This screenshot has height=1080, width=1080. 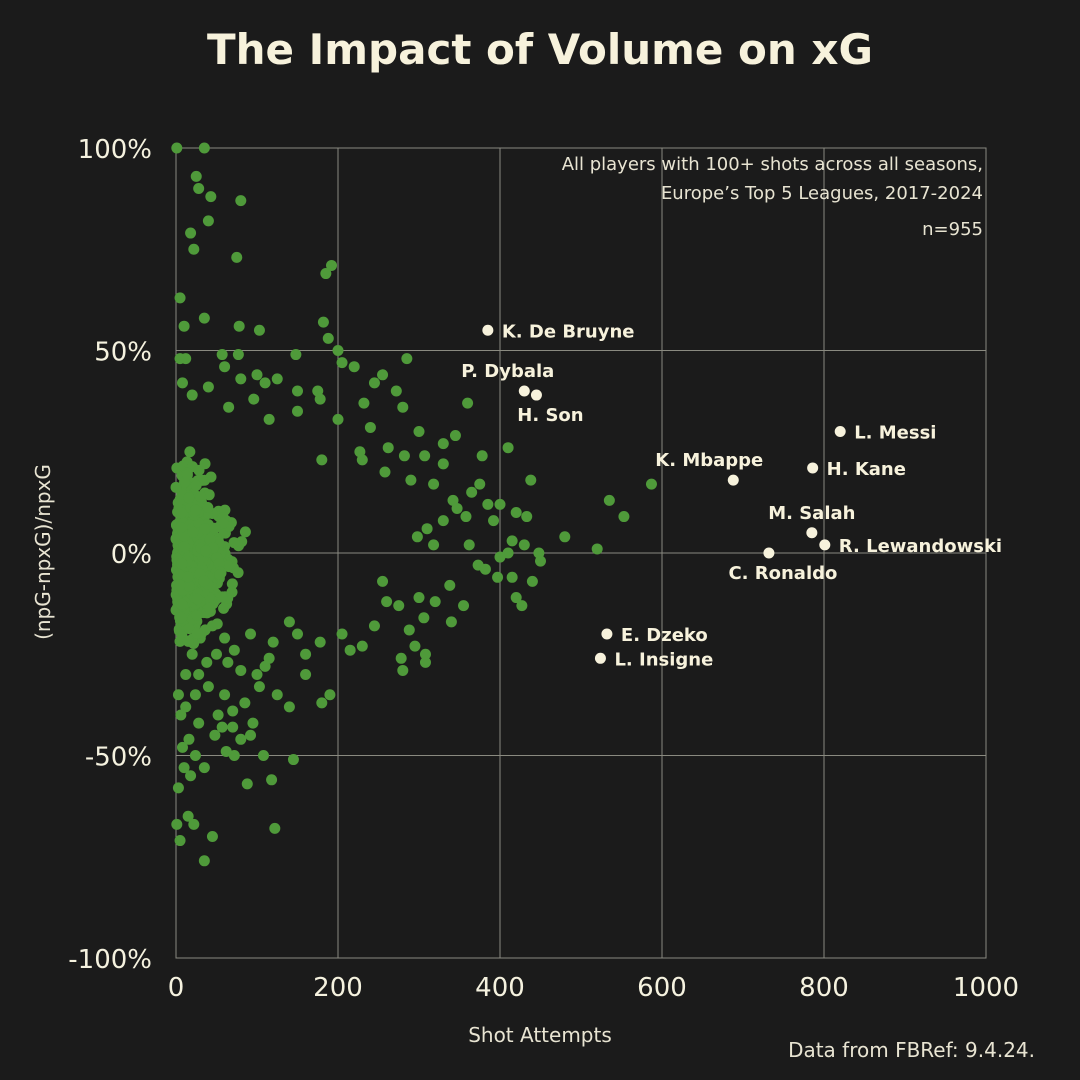 What do you see at coordinates (540, 1035) in the screenshot?
I see `x-axis-label: Shot Attempts` at bounding box center [540, 1035].